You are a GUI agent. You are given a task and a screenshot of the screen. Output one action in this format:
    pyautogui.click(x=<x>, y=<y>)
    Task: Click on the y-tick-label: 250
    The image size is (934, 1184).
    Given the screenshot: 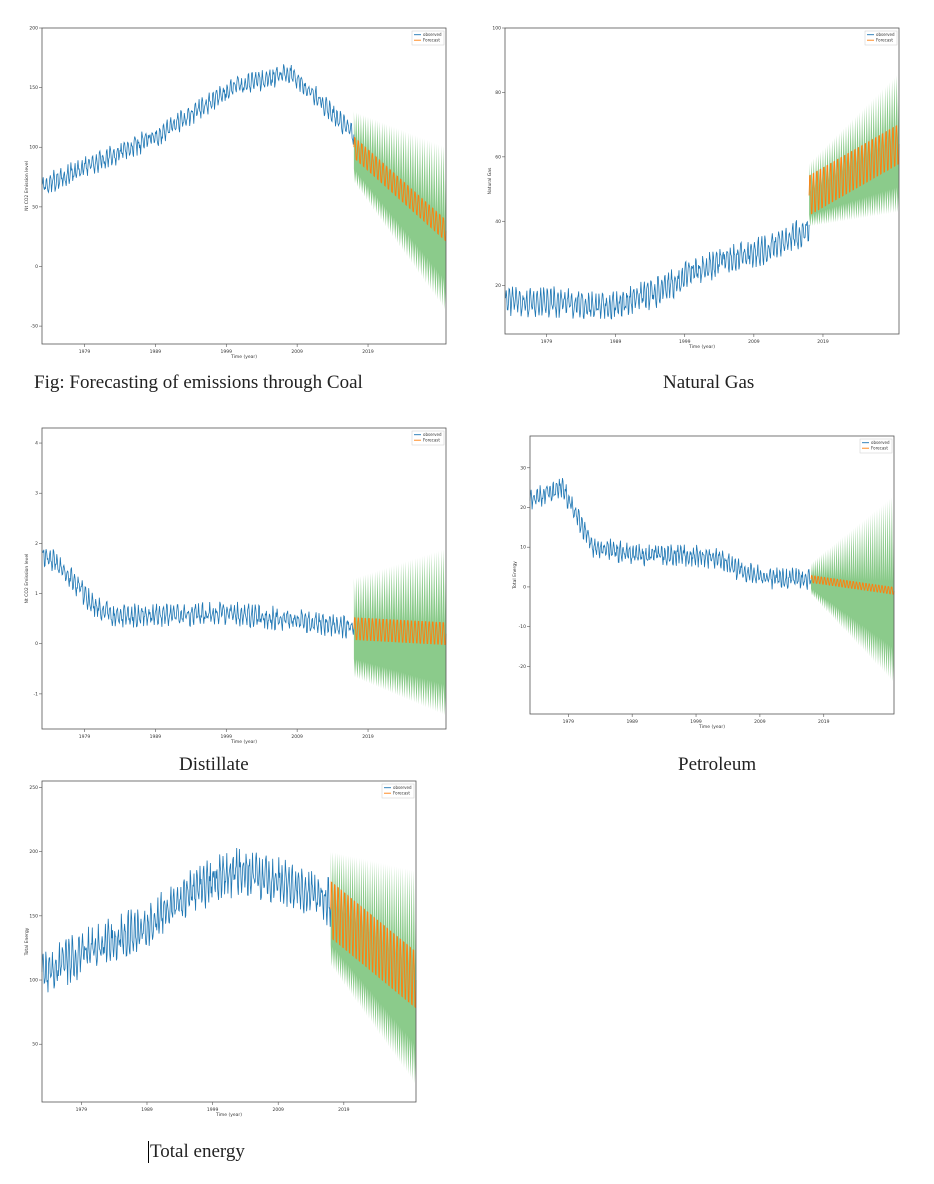 What is the action you would take?
    pyautogui.click(x=33, y=788)
    